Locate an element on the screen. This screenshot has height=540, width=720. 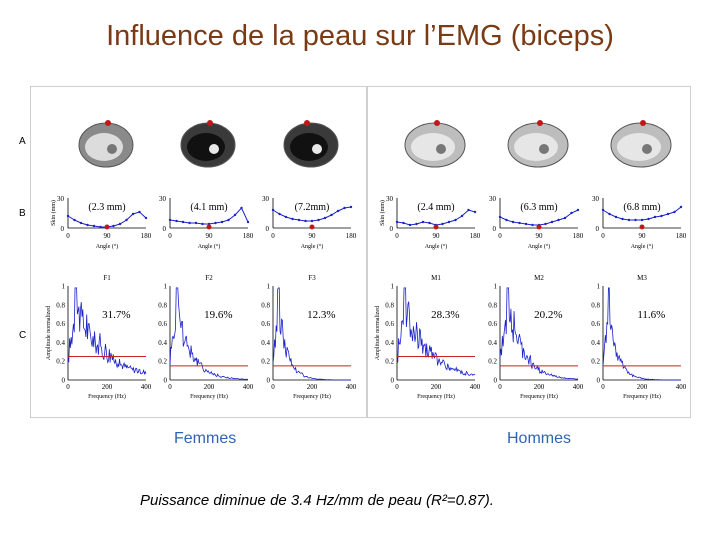
group-label-men: Hommes is located at coordinates (539, 438).